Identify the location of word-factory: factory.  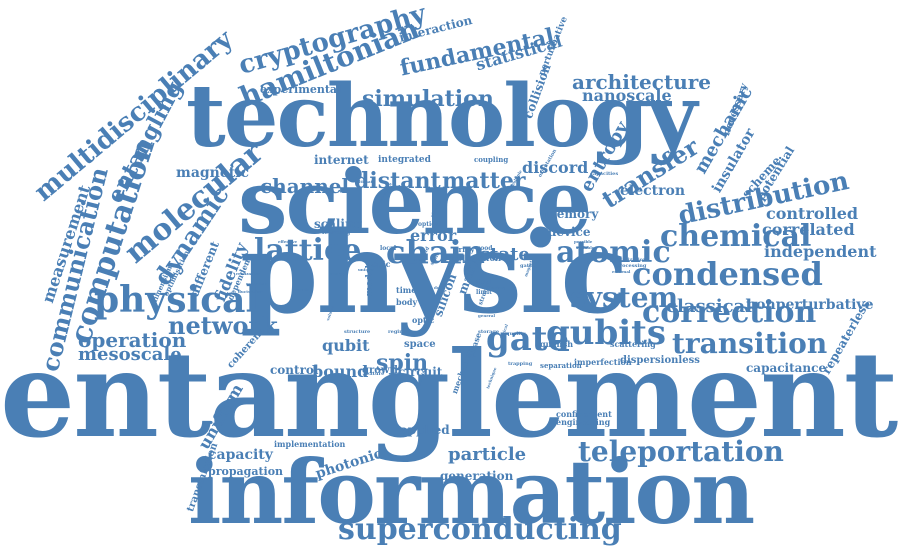
(498, 287).